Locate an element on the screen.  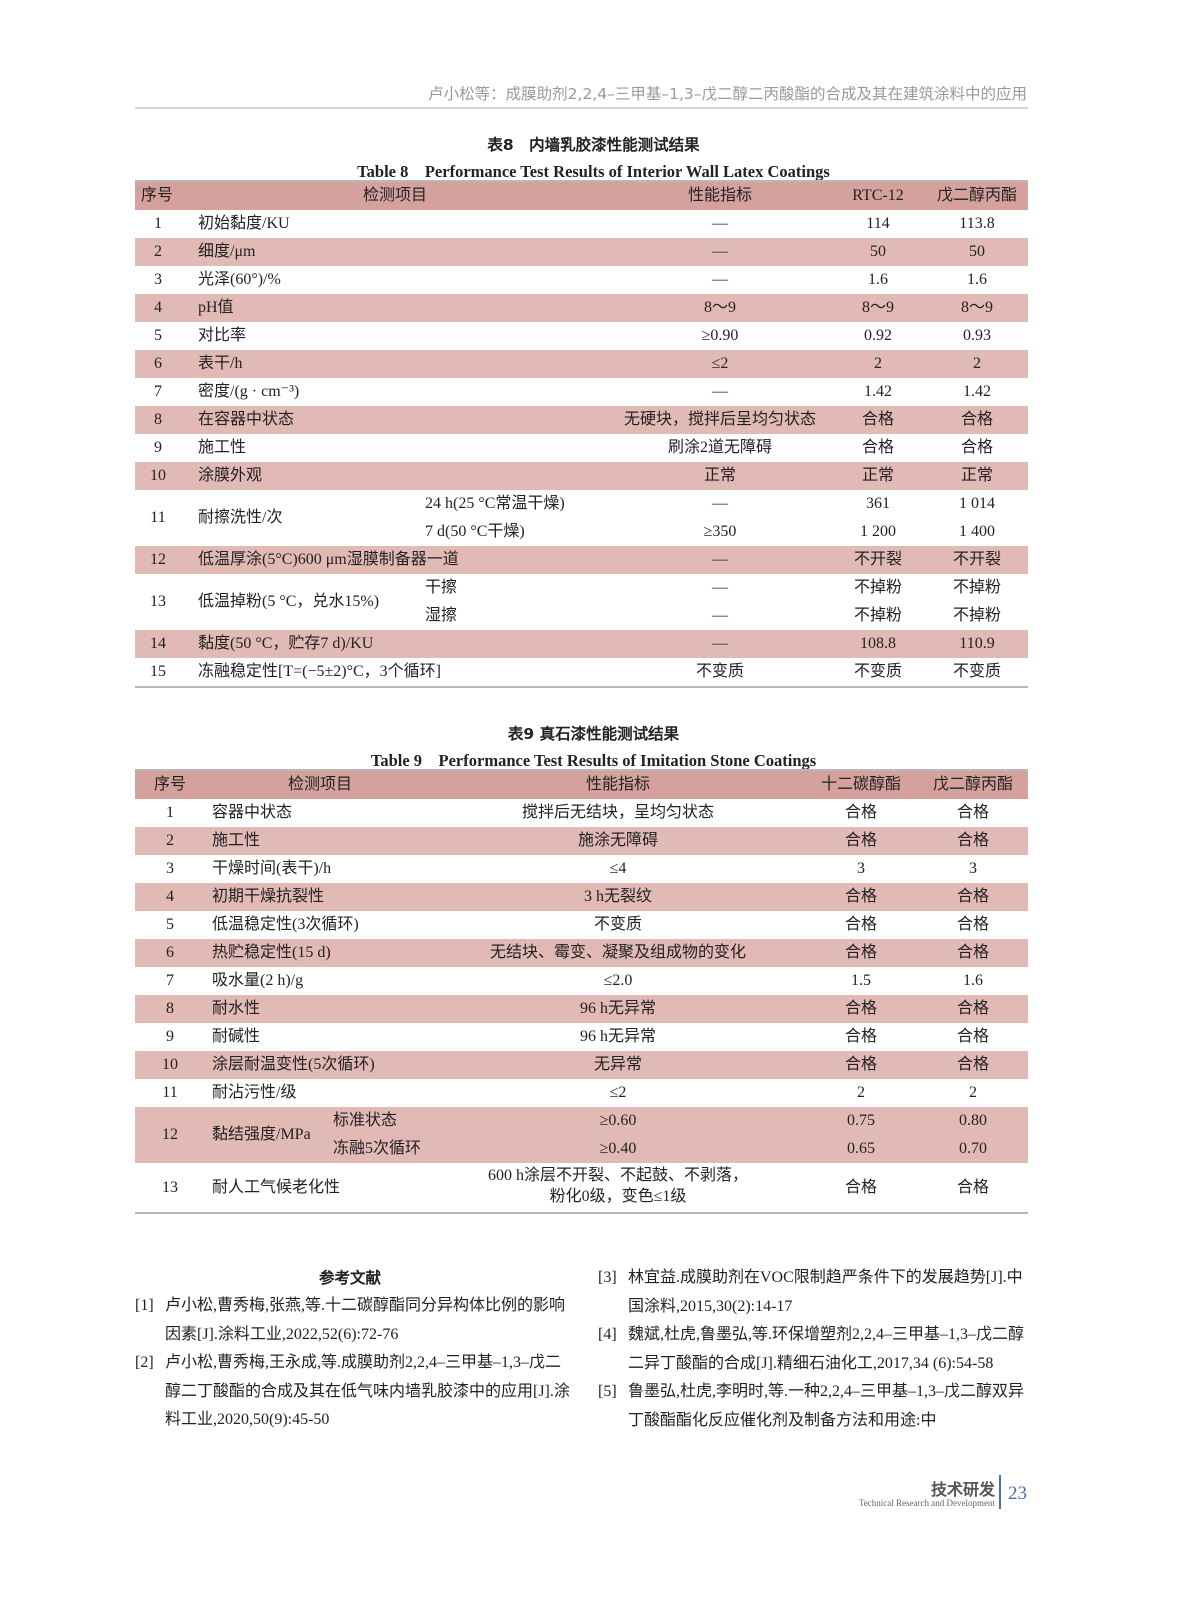
result-value-b: 8～9 is located at coordinates (977, 307).